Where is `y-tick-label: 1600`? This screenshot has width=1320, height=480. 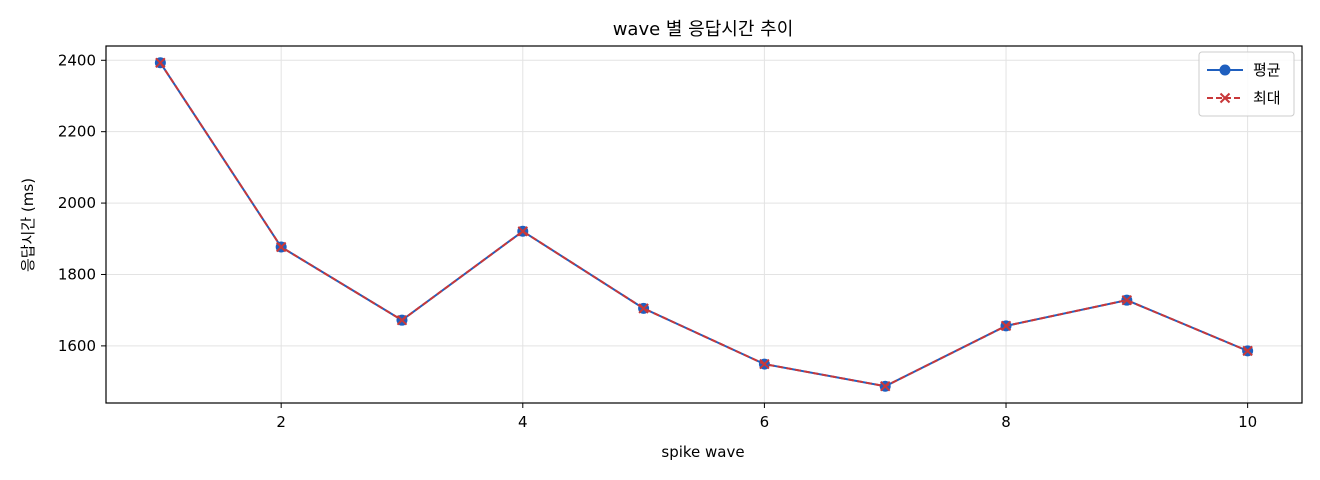
y-tick-label: 1600 is located at coordinates (77, 346).